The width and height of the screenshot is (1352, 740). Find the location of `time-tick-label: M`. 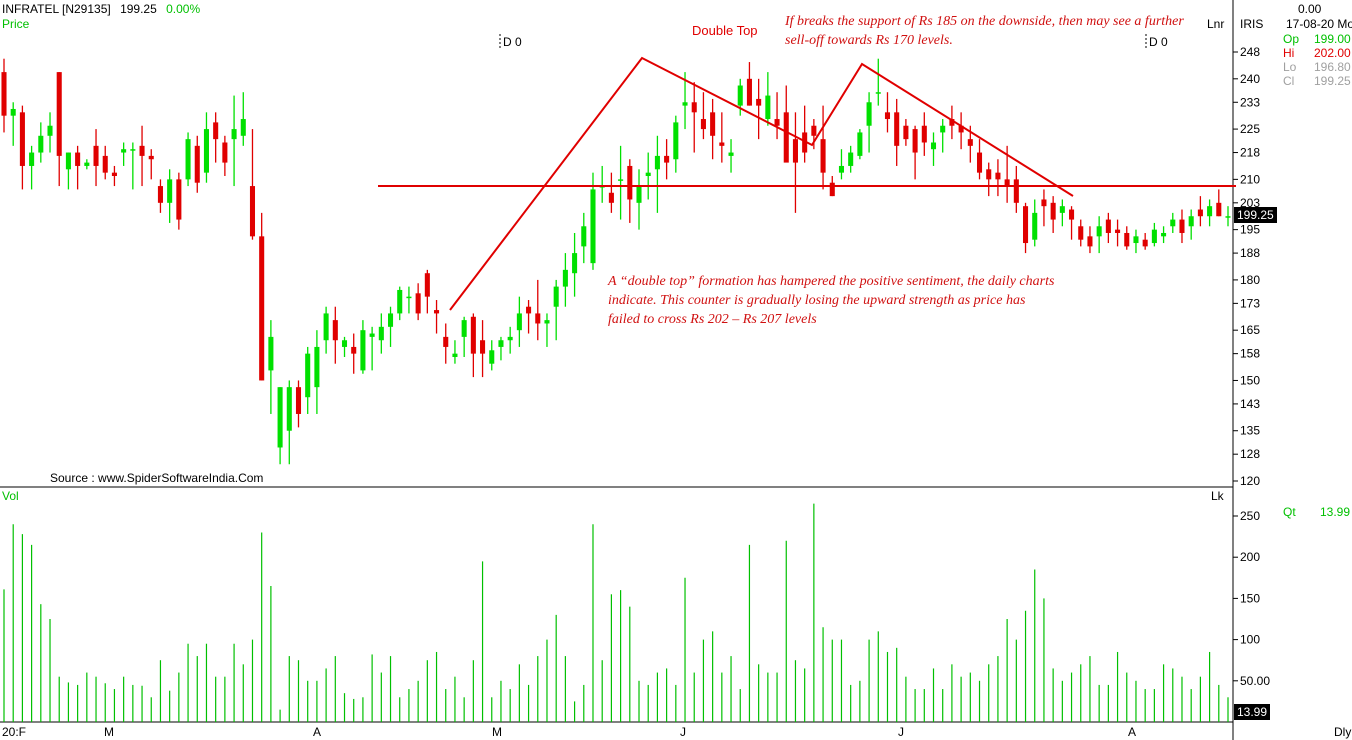

time-tick-label: M is located at coordinates (497, 732).